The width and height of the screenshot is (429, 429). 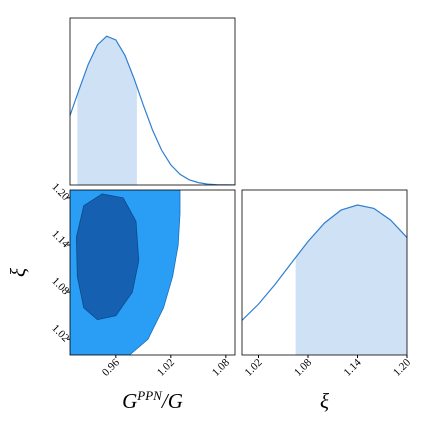 I want to click on contour-region, so click(x=108, y=257).